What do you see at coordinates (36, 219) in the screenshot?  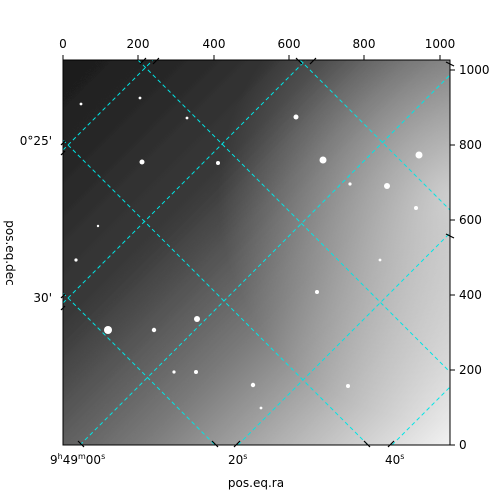 I see `left-world-labels: 0°25' 30'` at bounding box center [36, 219].